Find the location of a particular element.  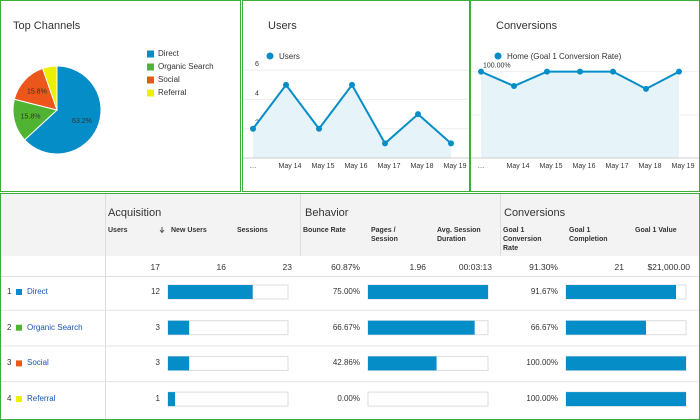

legend-label: Referral is located at coordinates (172, 92).